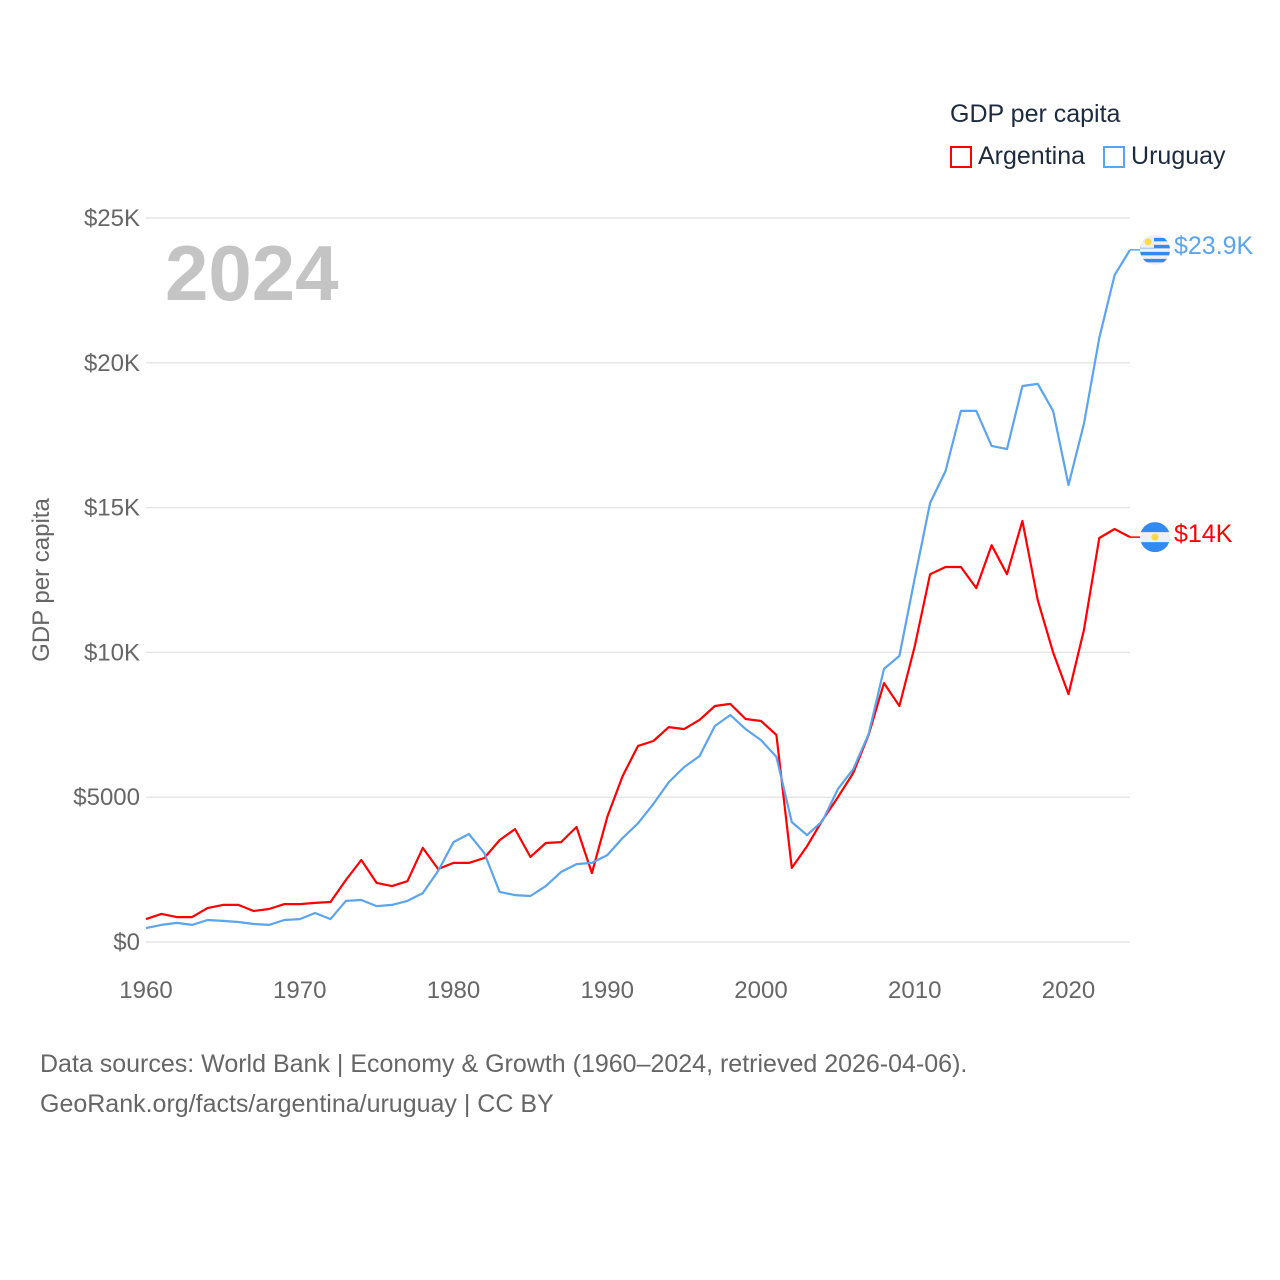 The width and height of the screenshot is (1280, 1280). Describe the element at coordinates (112, 363) in the screenshot. I see `y-tick-label: $20K` at that location.